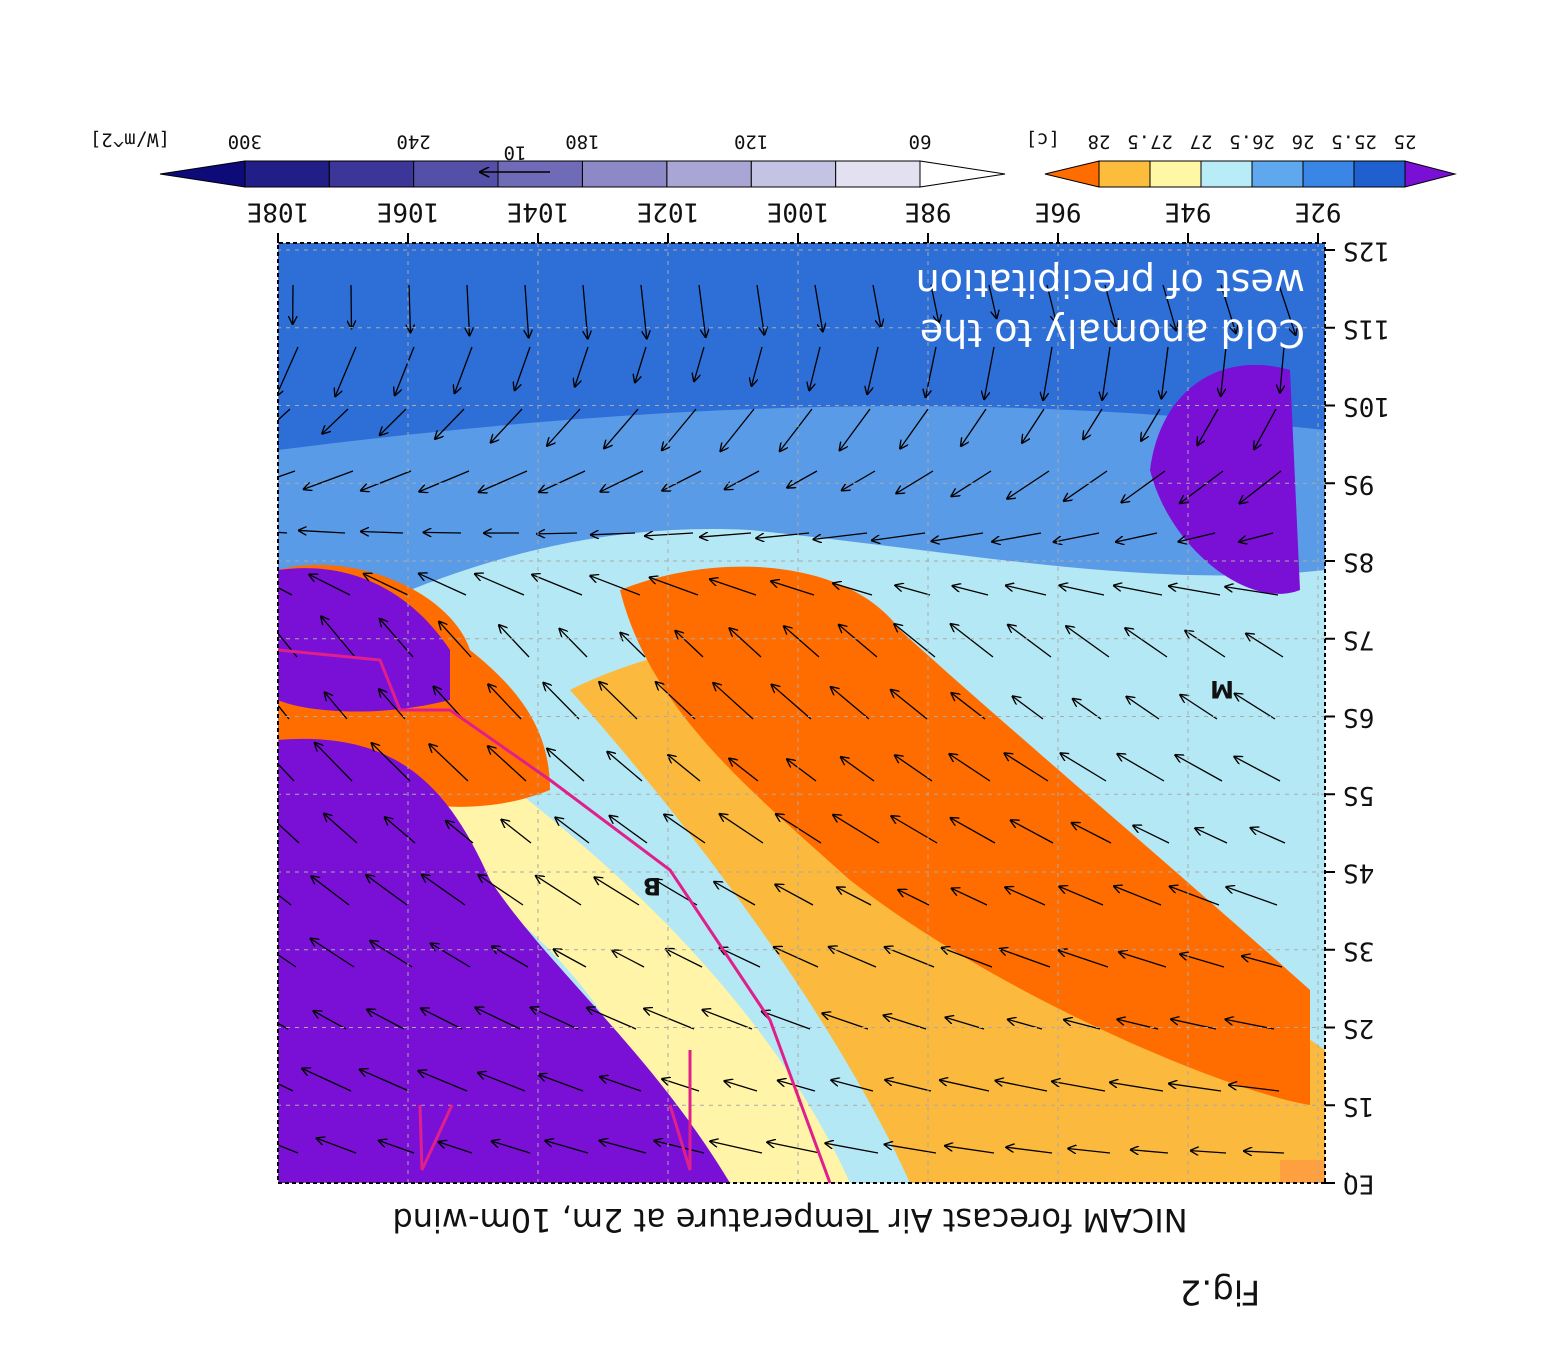  Describe the element at coordinates (538, 212) in the screenshot. I see `longitude-label: 104E` at that location.